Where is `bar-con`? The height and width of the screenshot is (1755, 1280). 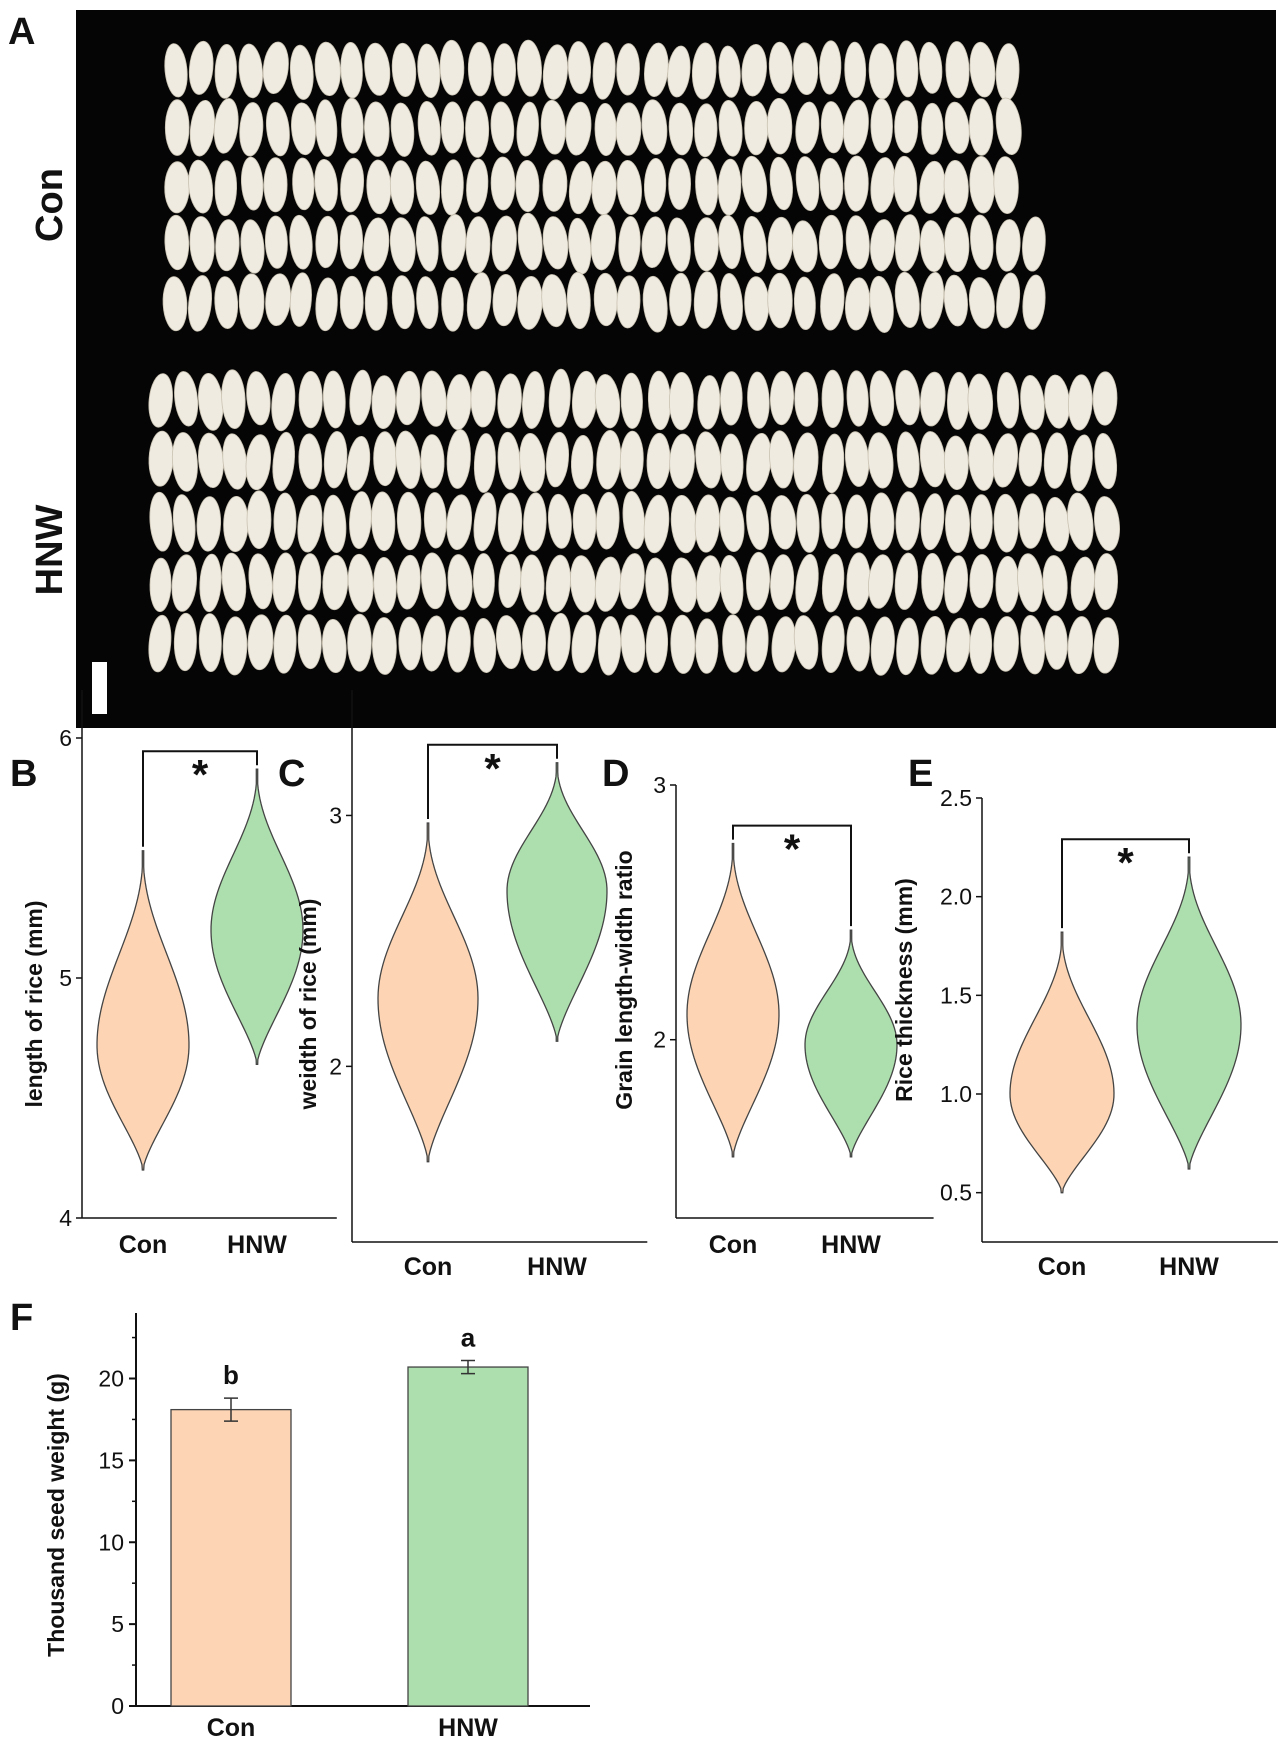
bar-con is located at coordinates (231, 1557).